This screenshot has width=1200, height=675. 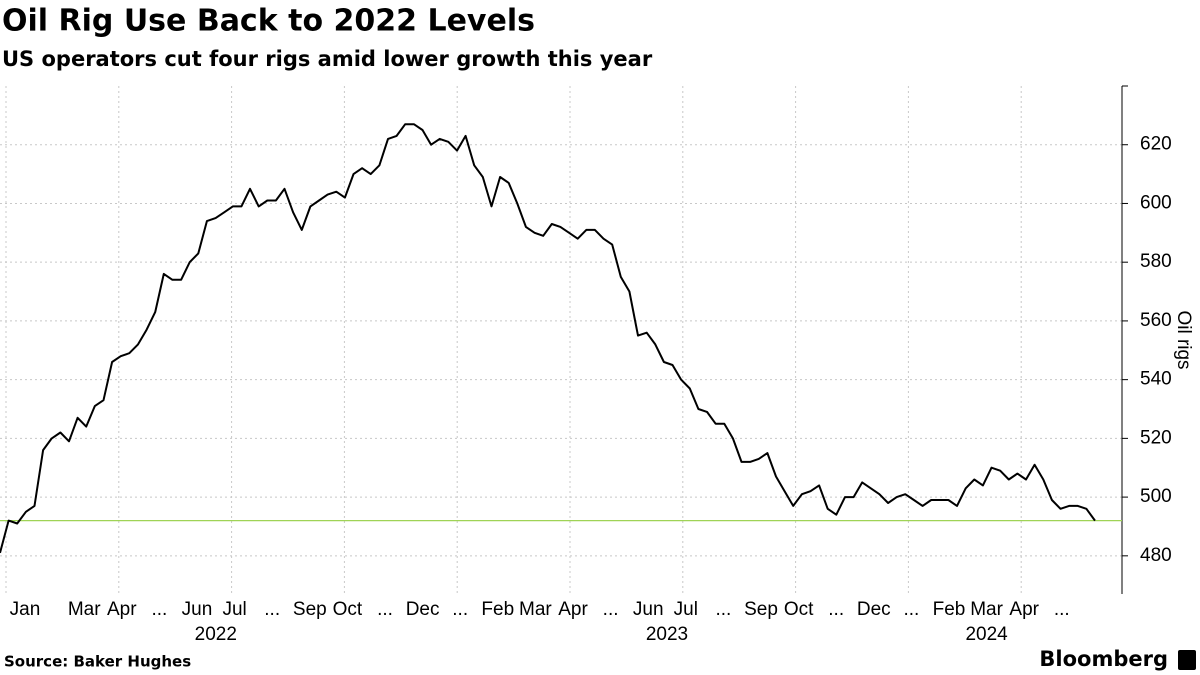 What do you see at coordinates (1156, 144) in the screenshot?
I see `y-tick-label: 620` at bounding box center [1156, 144].